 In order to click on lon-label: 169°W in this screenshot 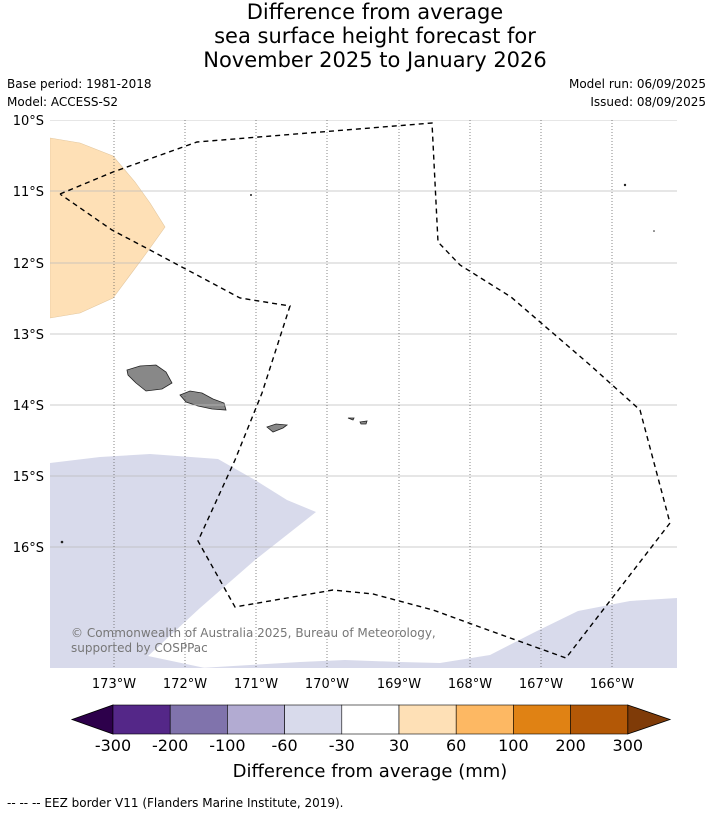, I will do `click(399, 684)`.